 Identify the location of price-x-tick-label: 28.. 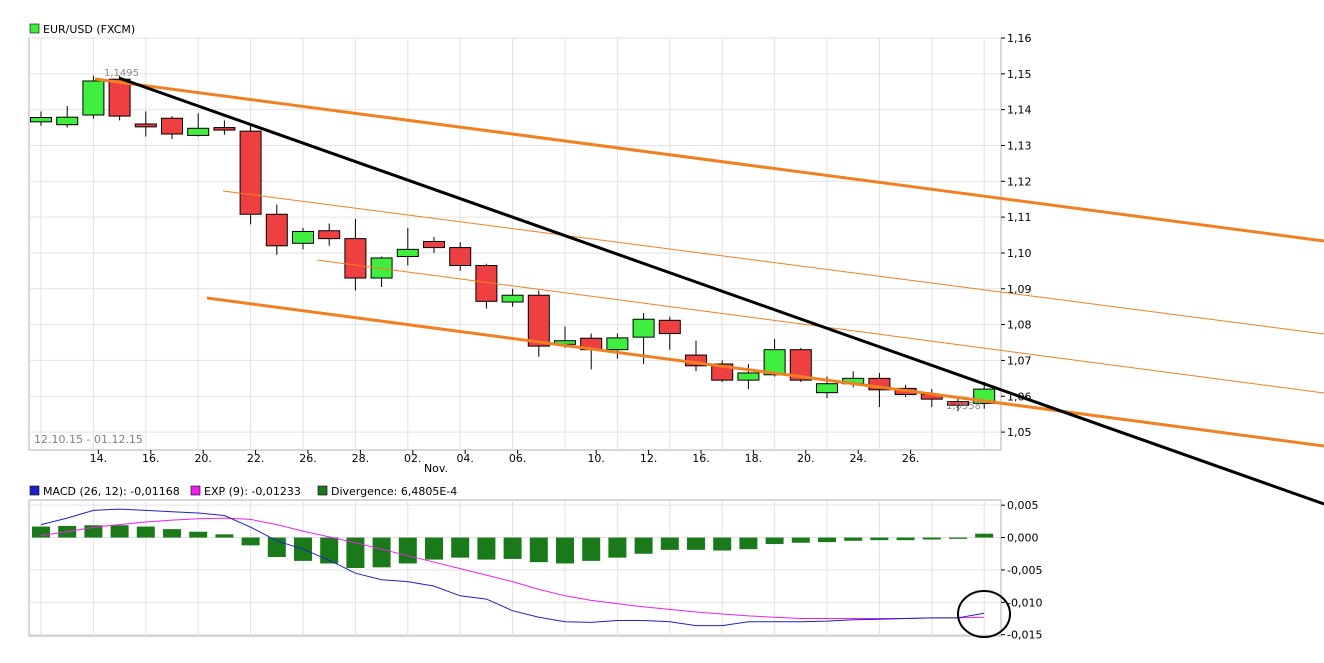
(361, 458).